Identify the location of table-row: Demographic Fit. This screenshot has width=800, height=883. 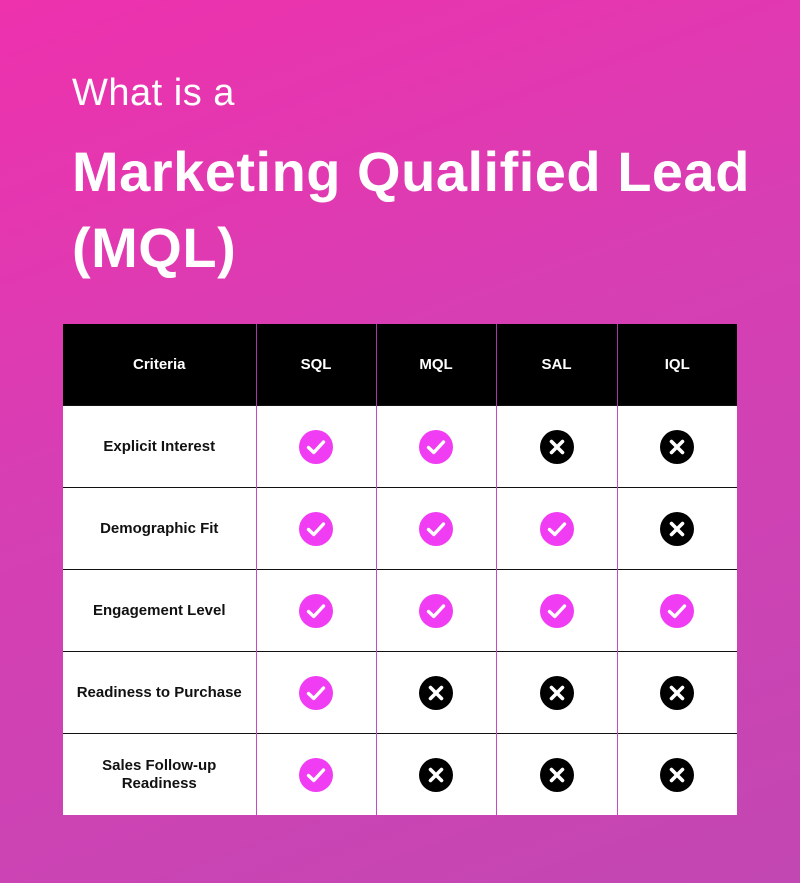
(400, 528).